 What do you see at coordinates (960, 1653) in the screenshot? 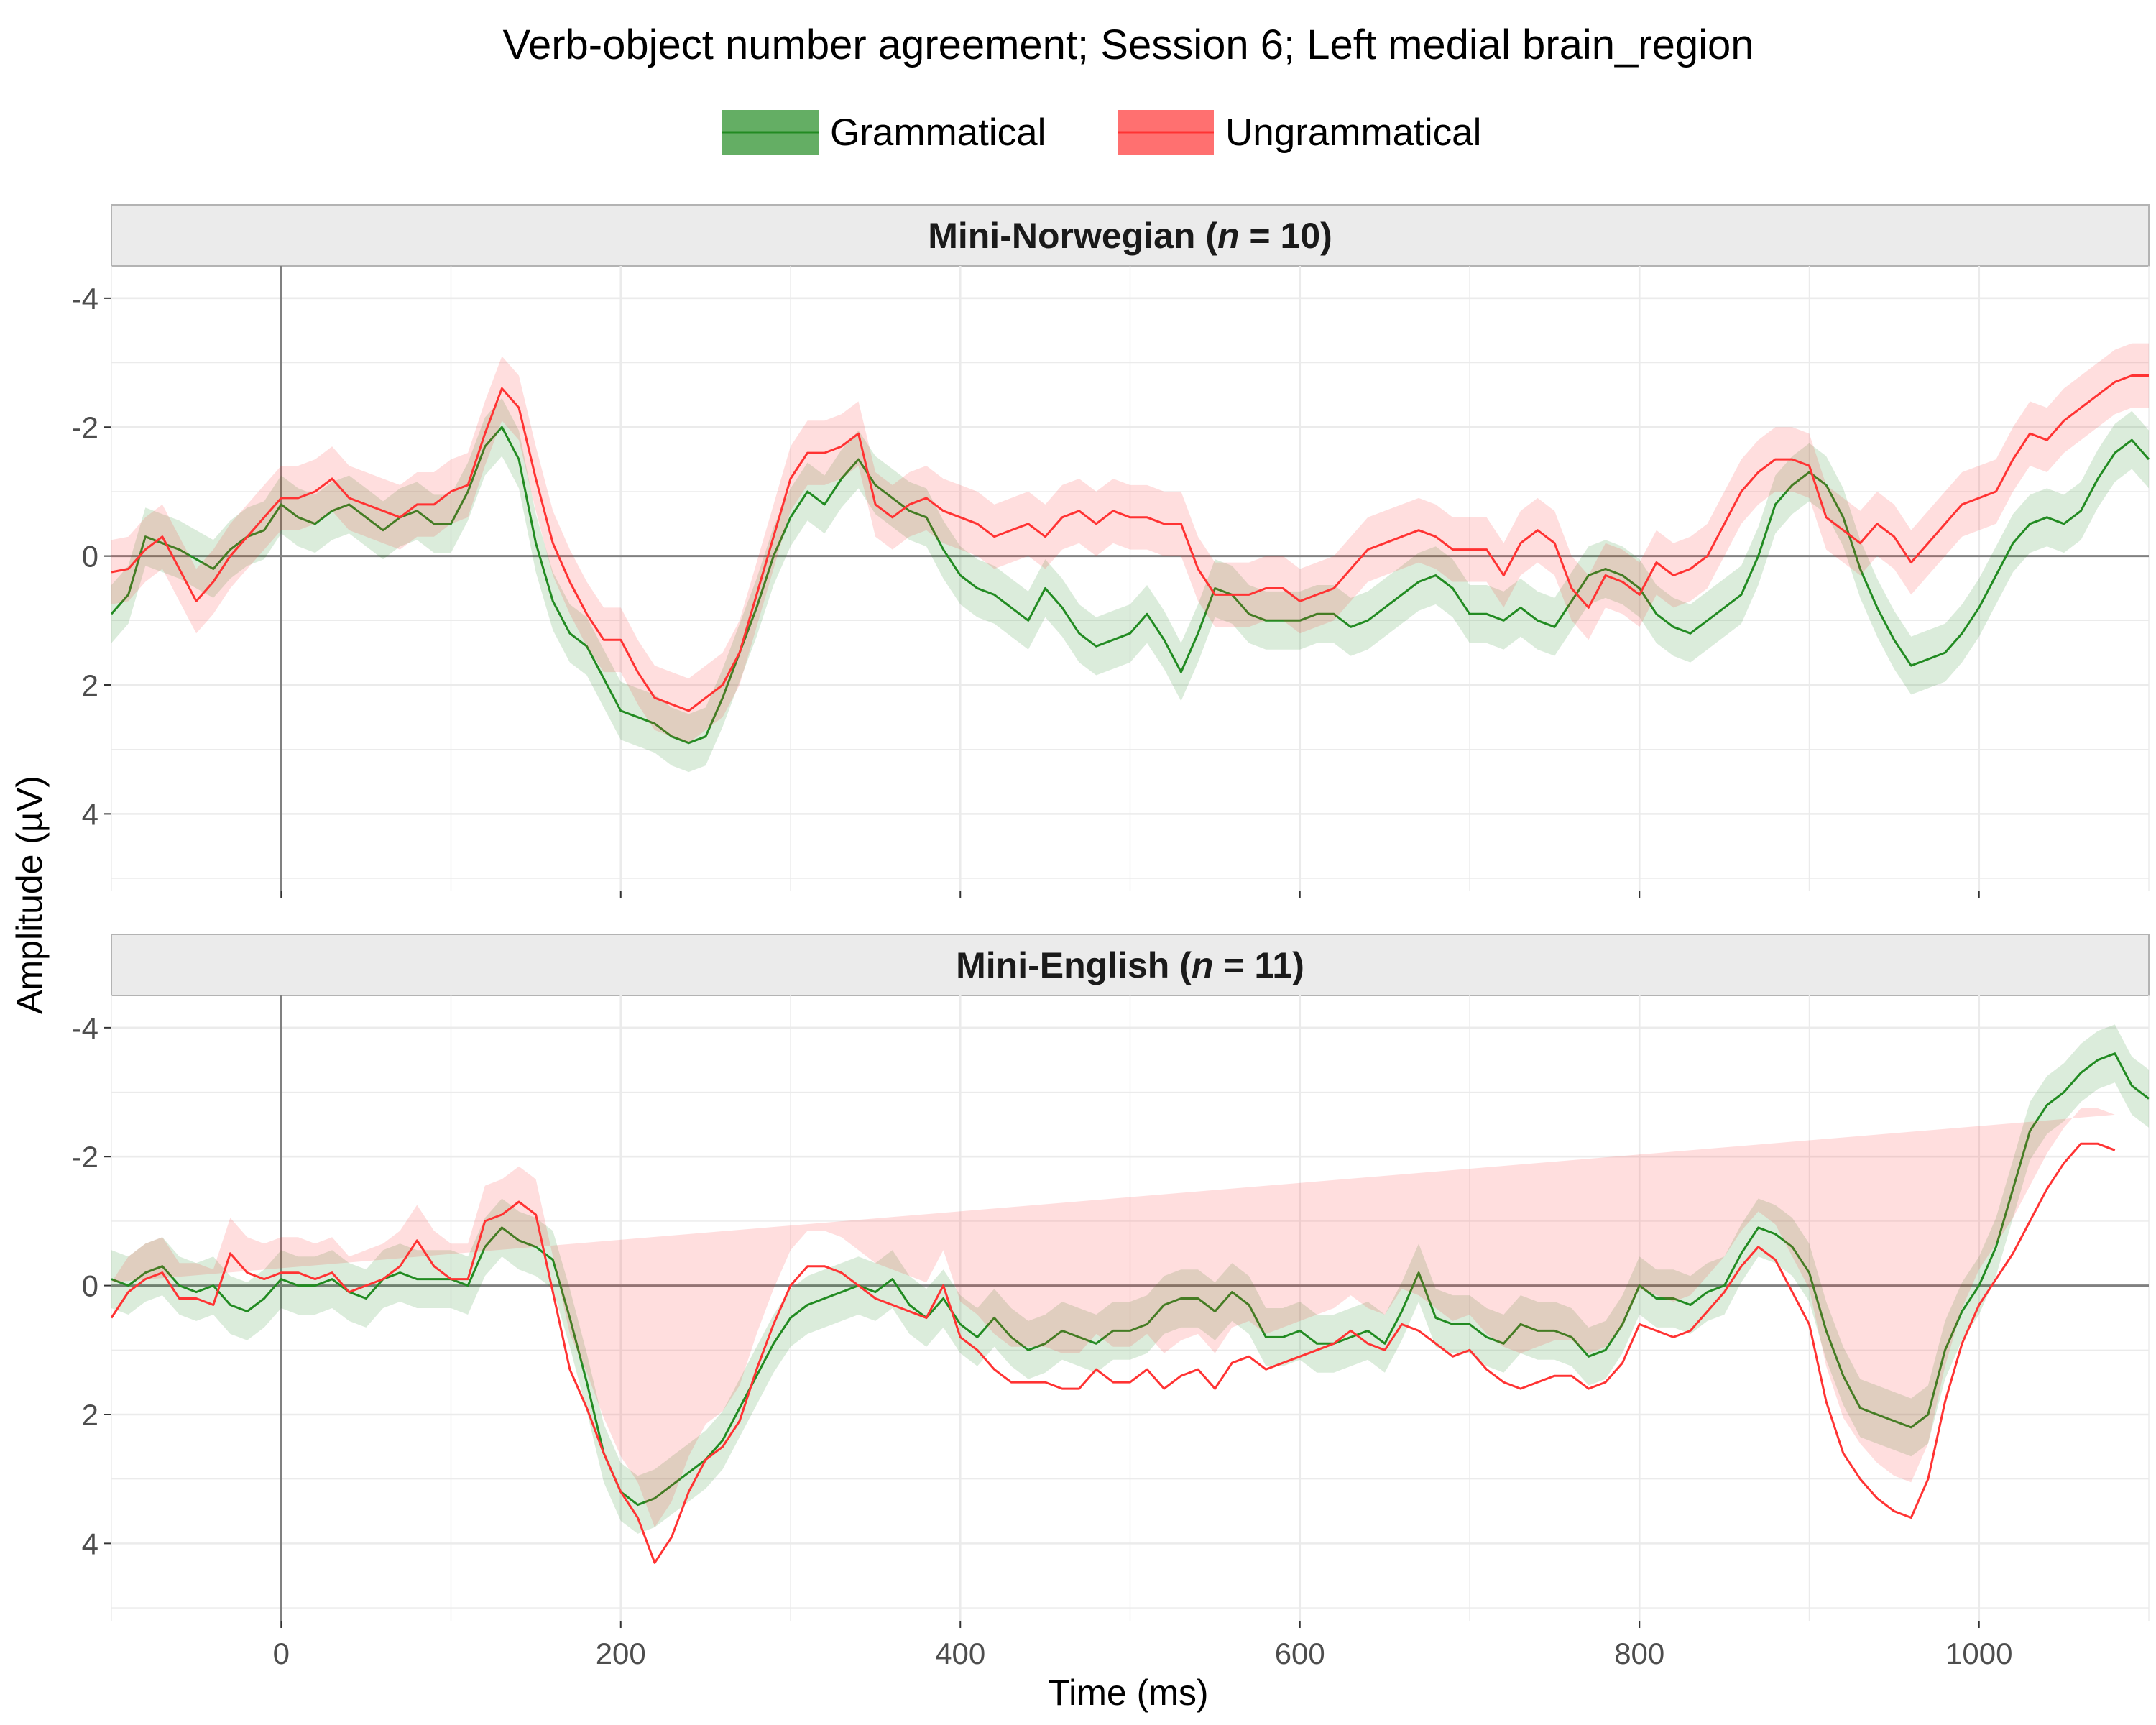
I see `x-tick-label: 400` at bounding box center [960, 1653].